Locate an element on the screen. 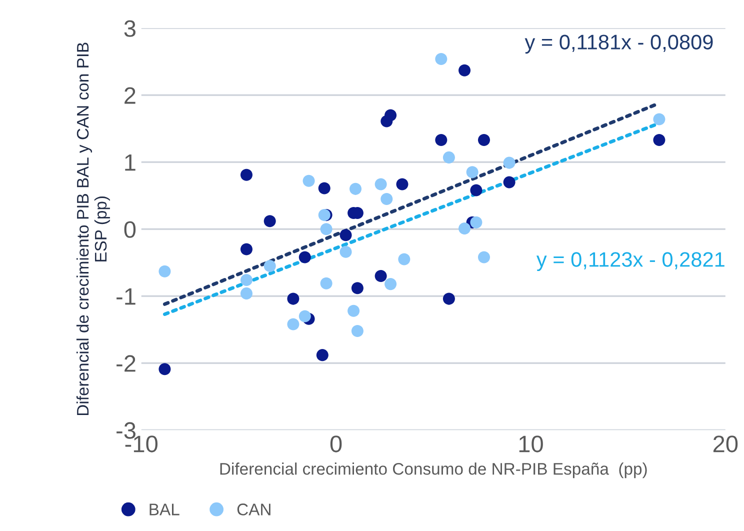  y-tick-label: 0 is located at coordinates (130, 229).